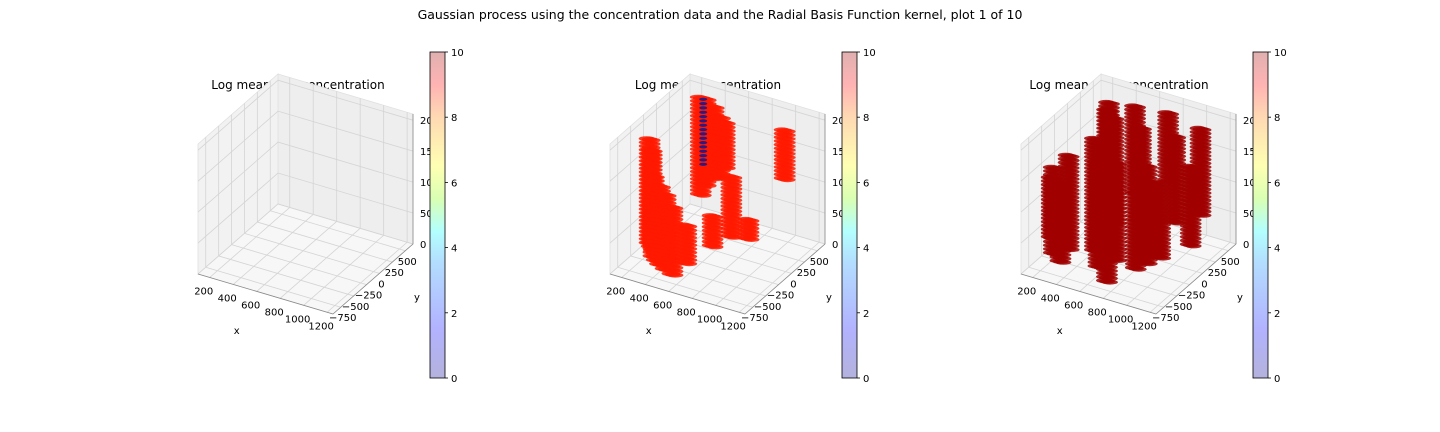 The height and width of the screenshot is (432, 1440). I want to click on y-tick-label: −250, so click(368, 296).